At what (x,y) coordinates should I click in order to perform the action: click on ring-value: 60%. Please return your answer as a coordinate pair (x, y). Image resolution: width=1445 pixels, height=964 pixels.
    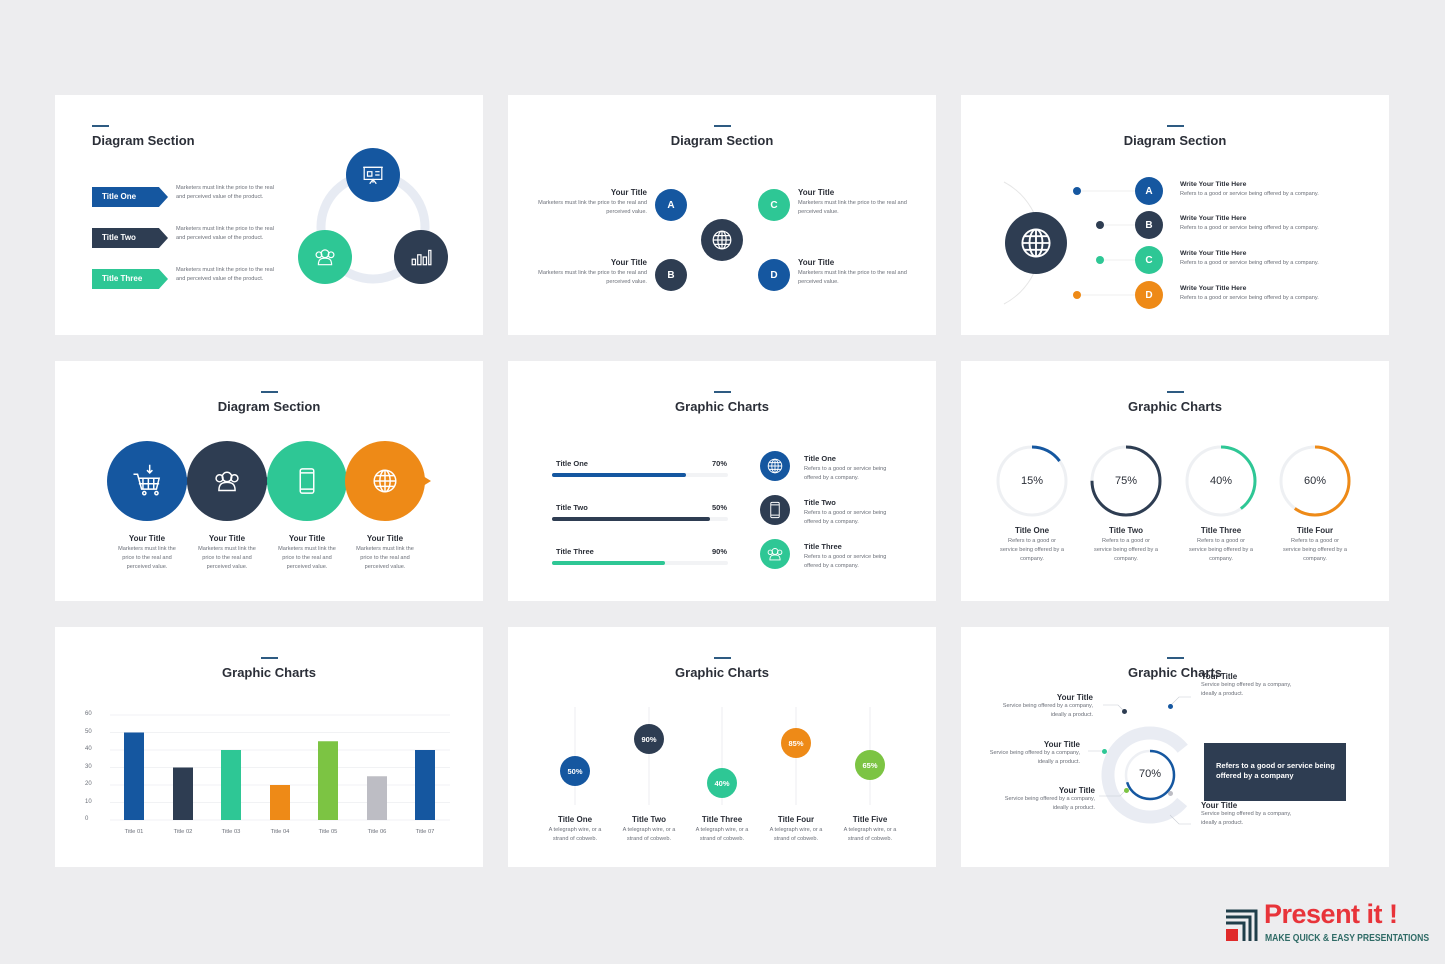
    Looking at the image, I should click on (1315, 481).